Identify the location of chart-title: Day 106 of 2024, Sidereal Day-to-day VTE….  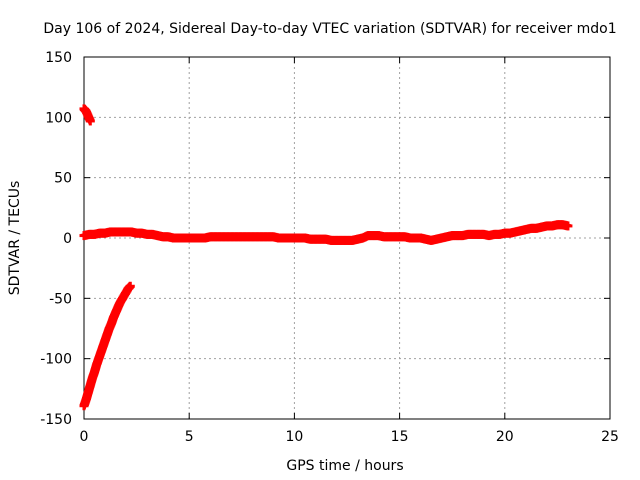
(329, 29).